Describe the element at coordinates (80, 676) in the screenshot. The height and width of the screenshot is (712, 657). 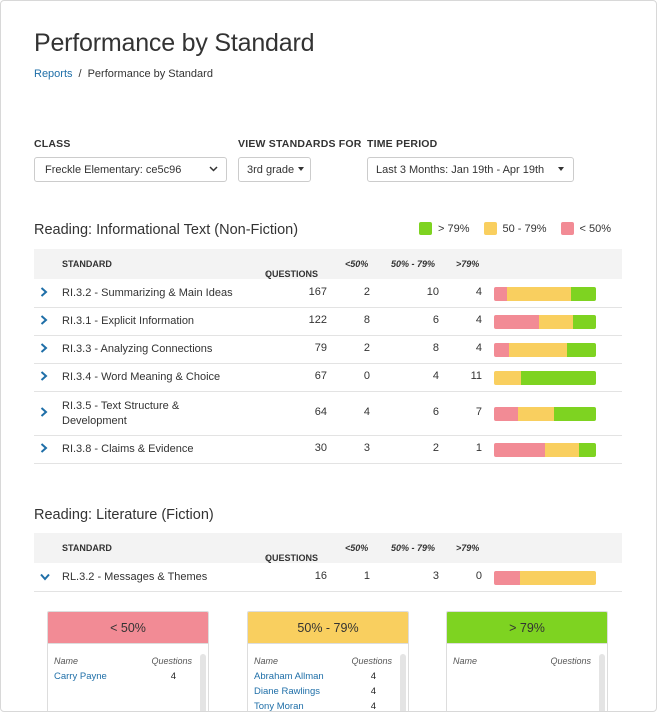
I see `student-name-link: Carry Payne` at that location.